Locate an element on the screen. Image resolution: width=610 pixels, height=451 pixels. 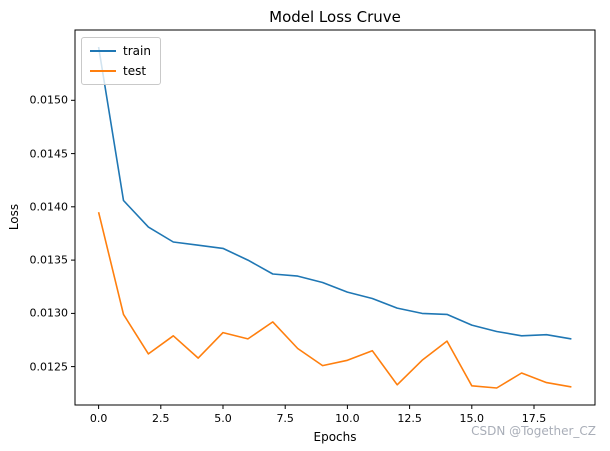
y-tick-label: 0.0130 is located at coordinates (49, 313).